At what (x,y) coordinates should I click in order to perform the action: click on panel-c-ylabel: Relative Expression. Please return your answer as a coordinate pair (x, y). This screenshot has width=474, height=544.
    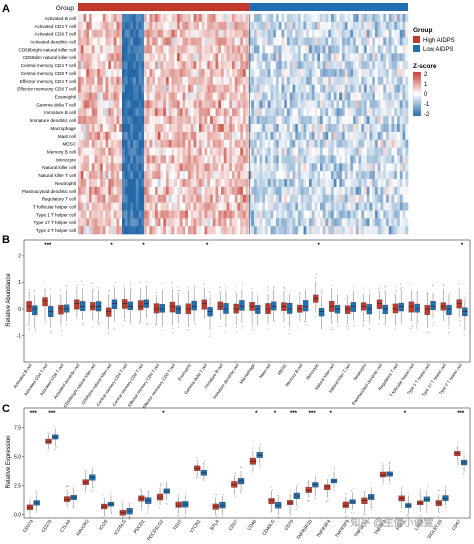
    Looking at the image, I should click on (9, 461).